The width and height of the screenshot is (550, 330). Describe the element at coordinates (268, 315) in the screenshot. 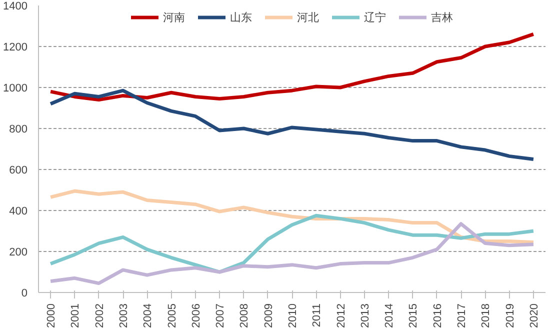

I see `x-tick-label: 2009` at that location.